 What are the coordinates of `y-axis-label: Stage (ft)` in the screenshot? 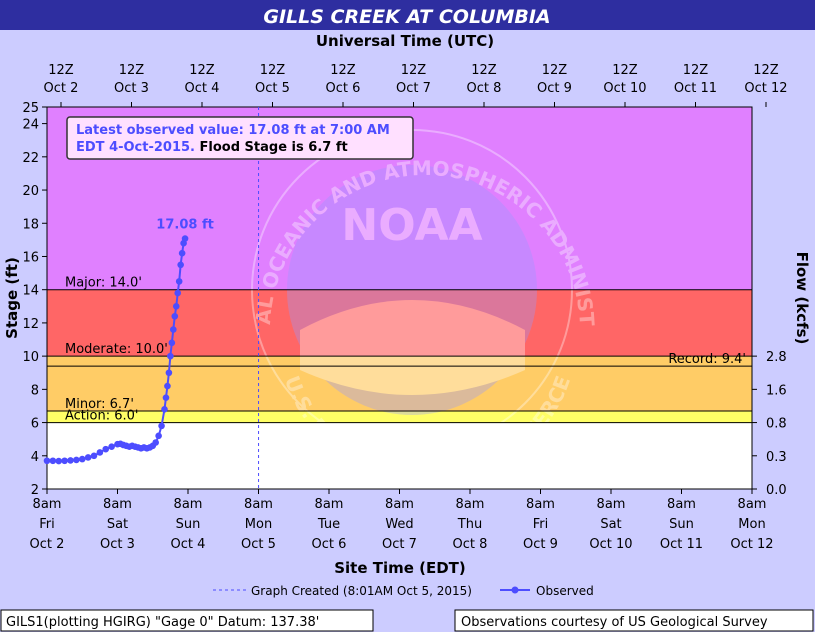 It's located at (12, 298).